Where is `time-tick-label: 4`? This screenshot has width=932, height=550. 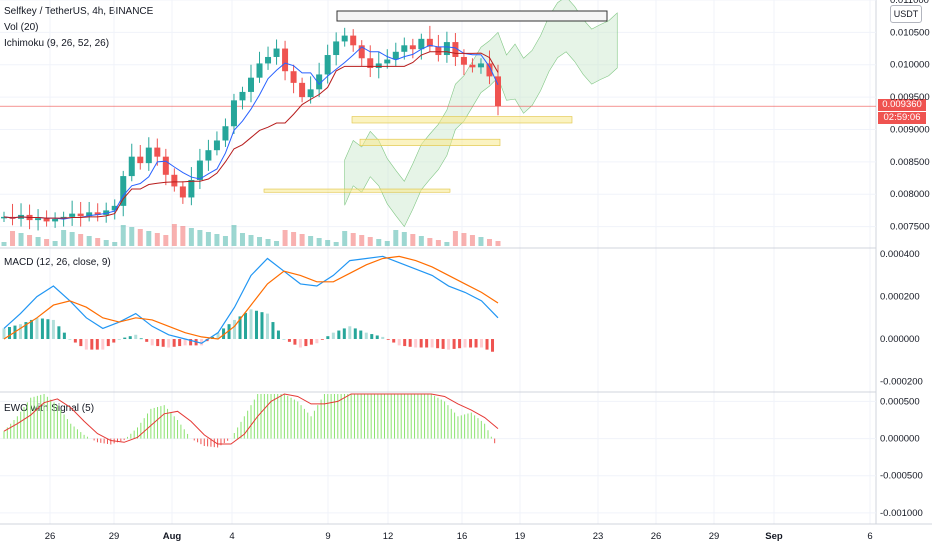
time-tick-label: 4 is located at coordinates (231, 536).